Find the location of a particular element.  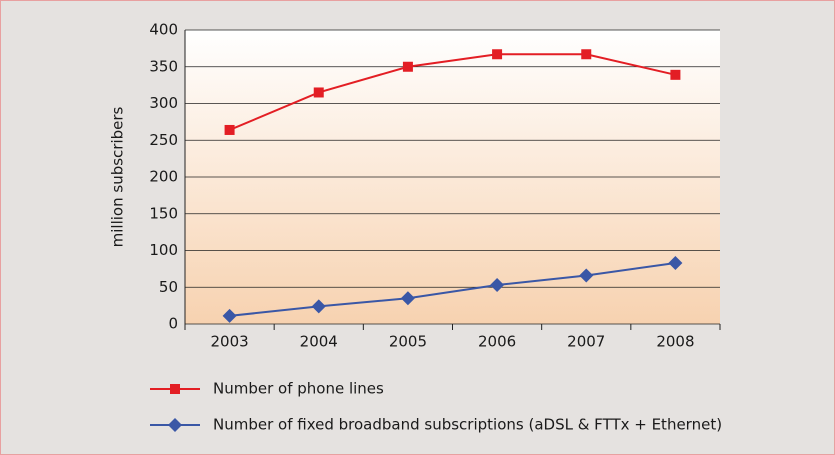

y-tick-label: 400 is located at coordinates (163, 30).